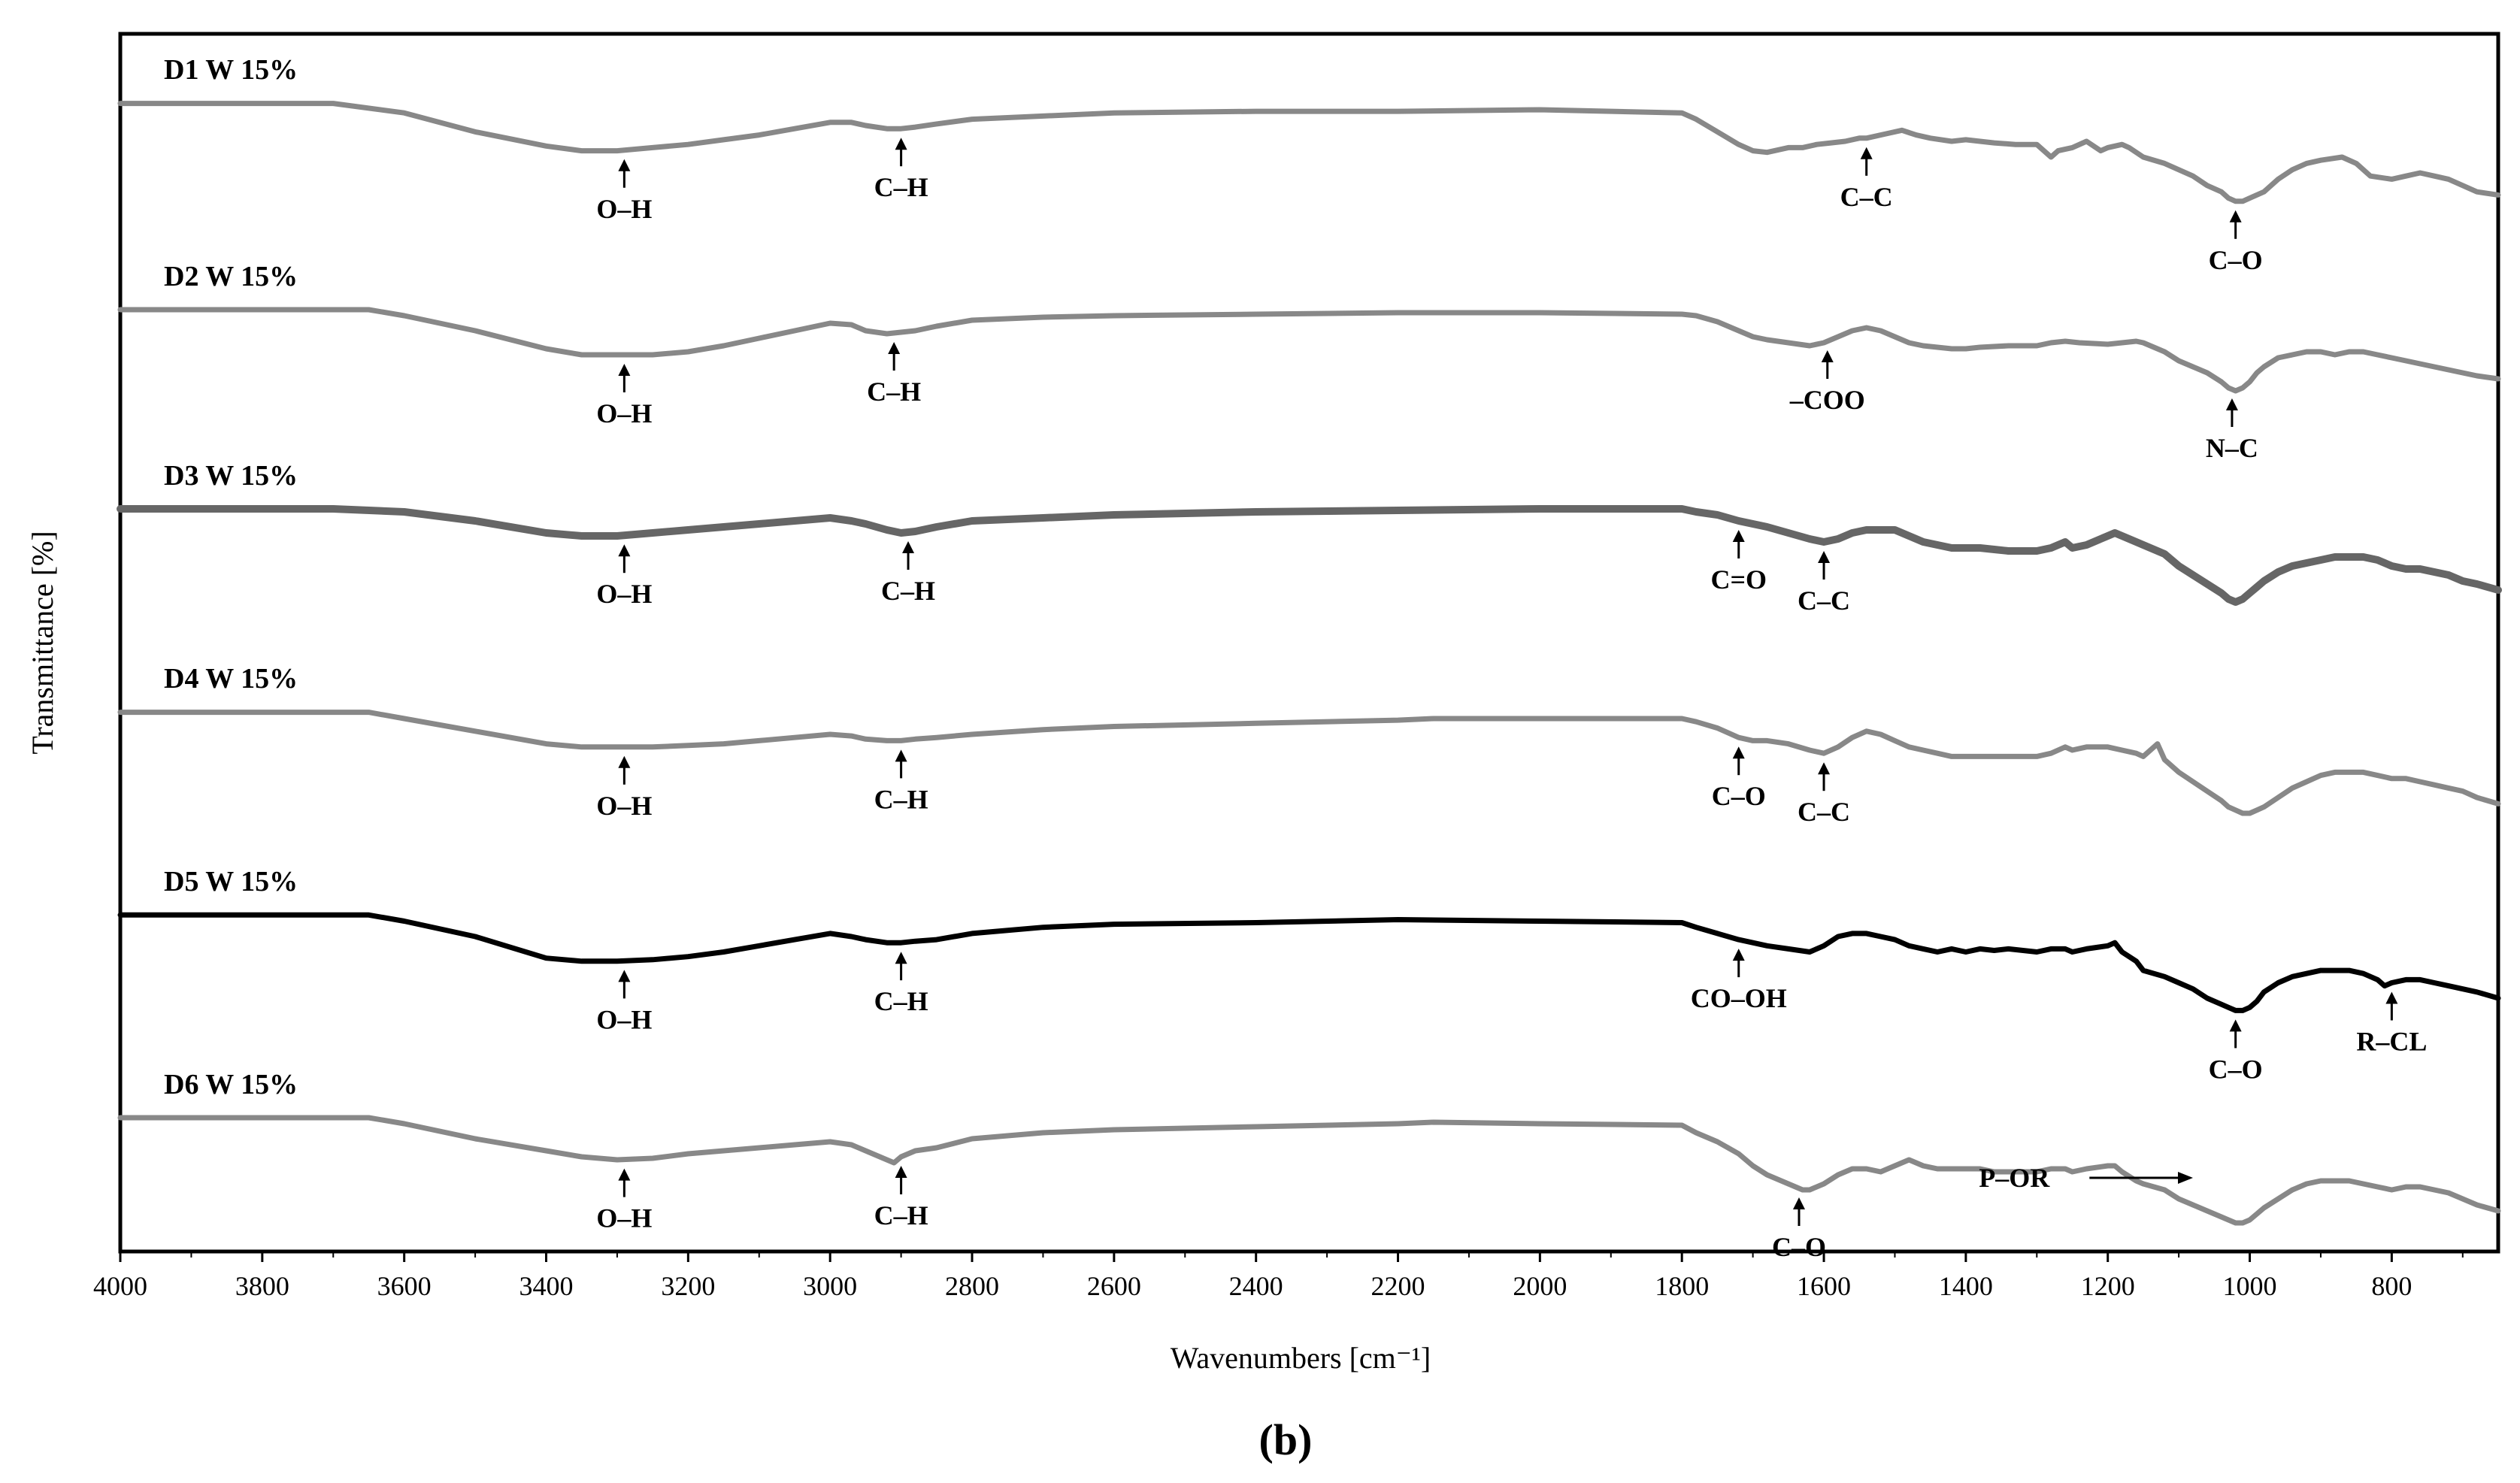  Describe the element at coordinates (1682, 1286) in the screenshot. I see `x-tick-label: 1800` at that location.